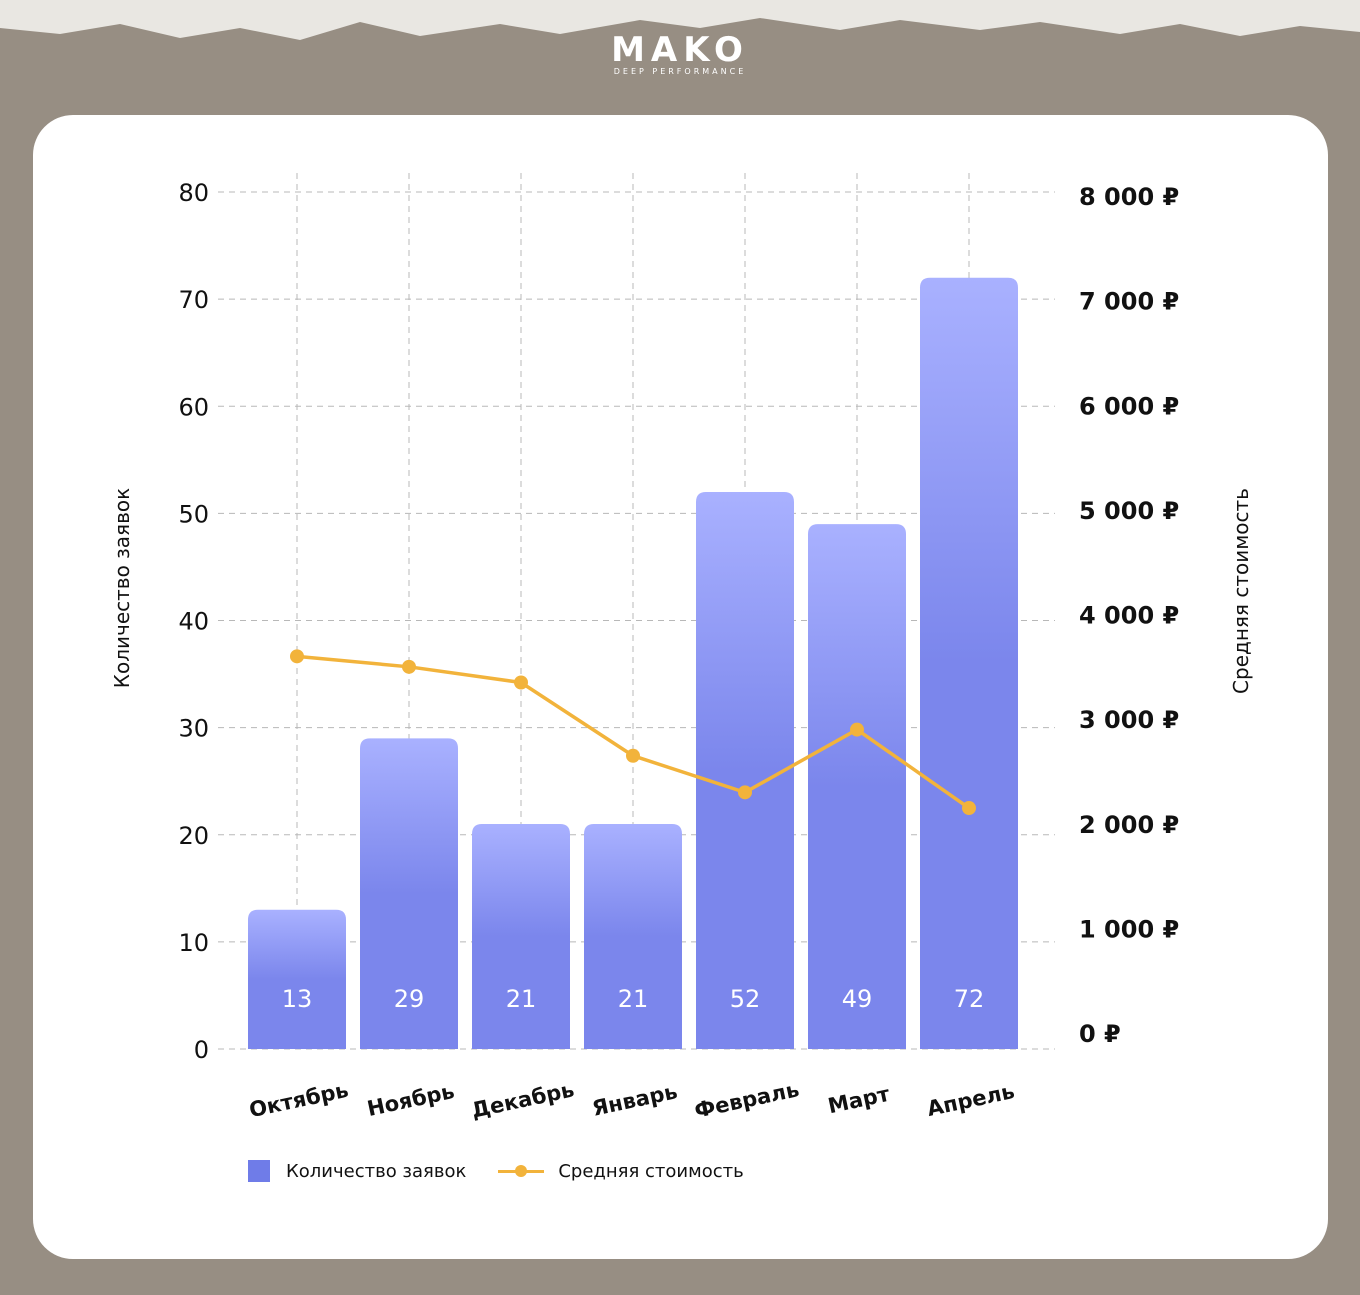 Image resolution: width=1360 pixels, height=1295 pixels. Describe the element at coordinates (1129, 825) in the screenshot. I see `y-tick-label-right: 2 000 ₽` at that location.